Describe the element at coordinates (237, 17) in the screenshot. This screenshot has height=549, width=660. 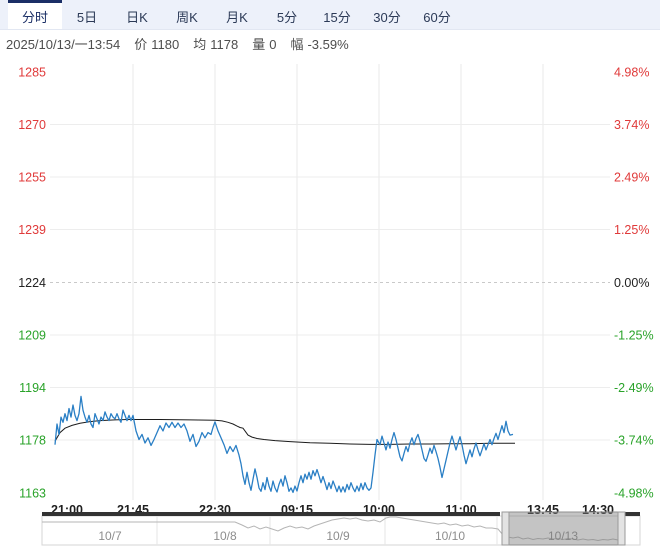
I see `tab-monthly-k: 月K` at that location.